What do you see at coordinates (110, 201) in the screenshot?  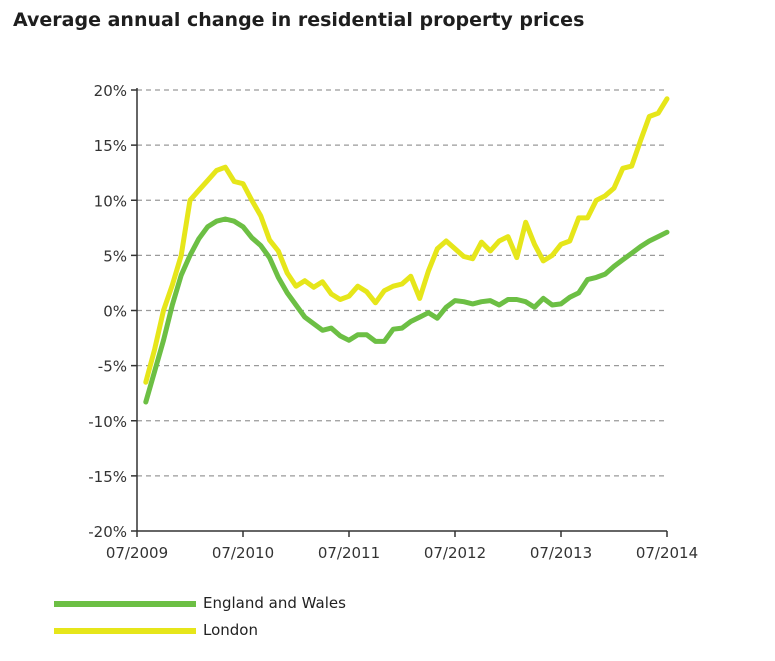 I see `y-tick-label: 10%` at bounding box center [110, 201].